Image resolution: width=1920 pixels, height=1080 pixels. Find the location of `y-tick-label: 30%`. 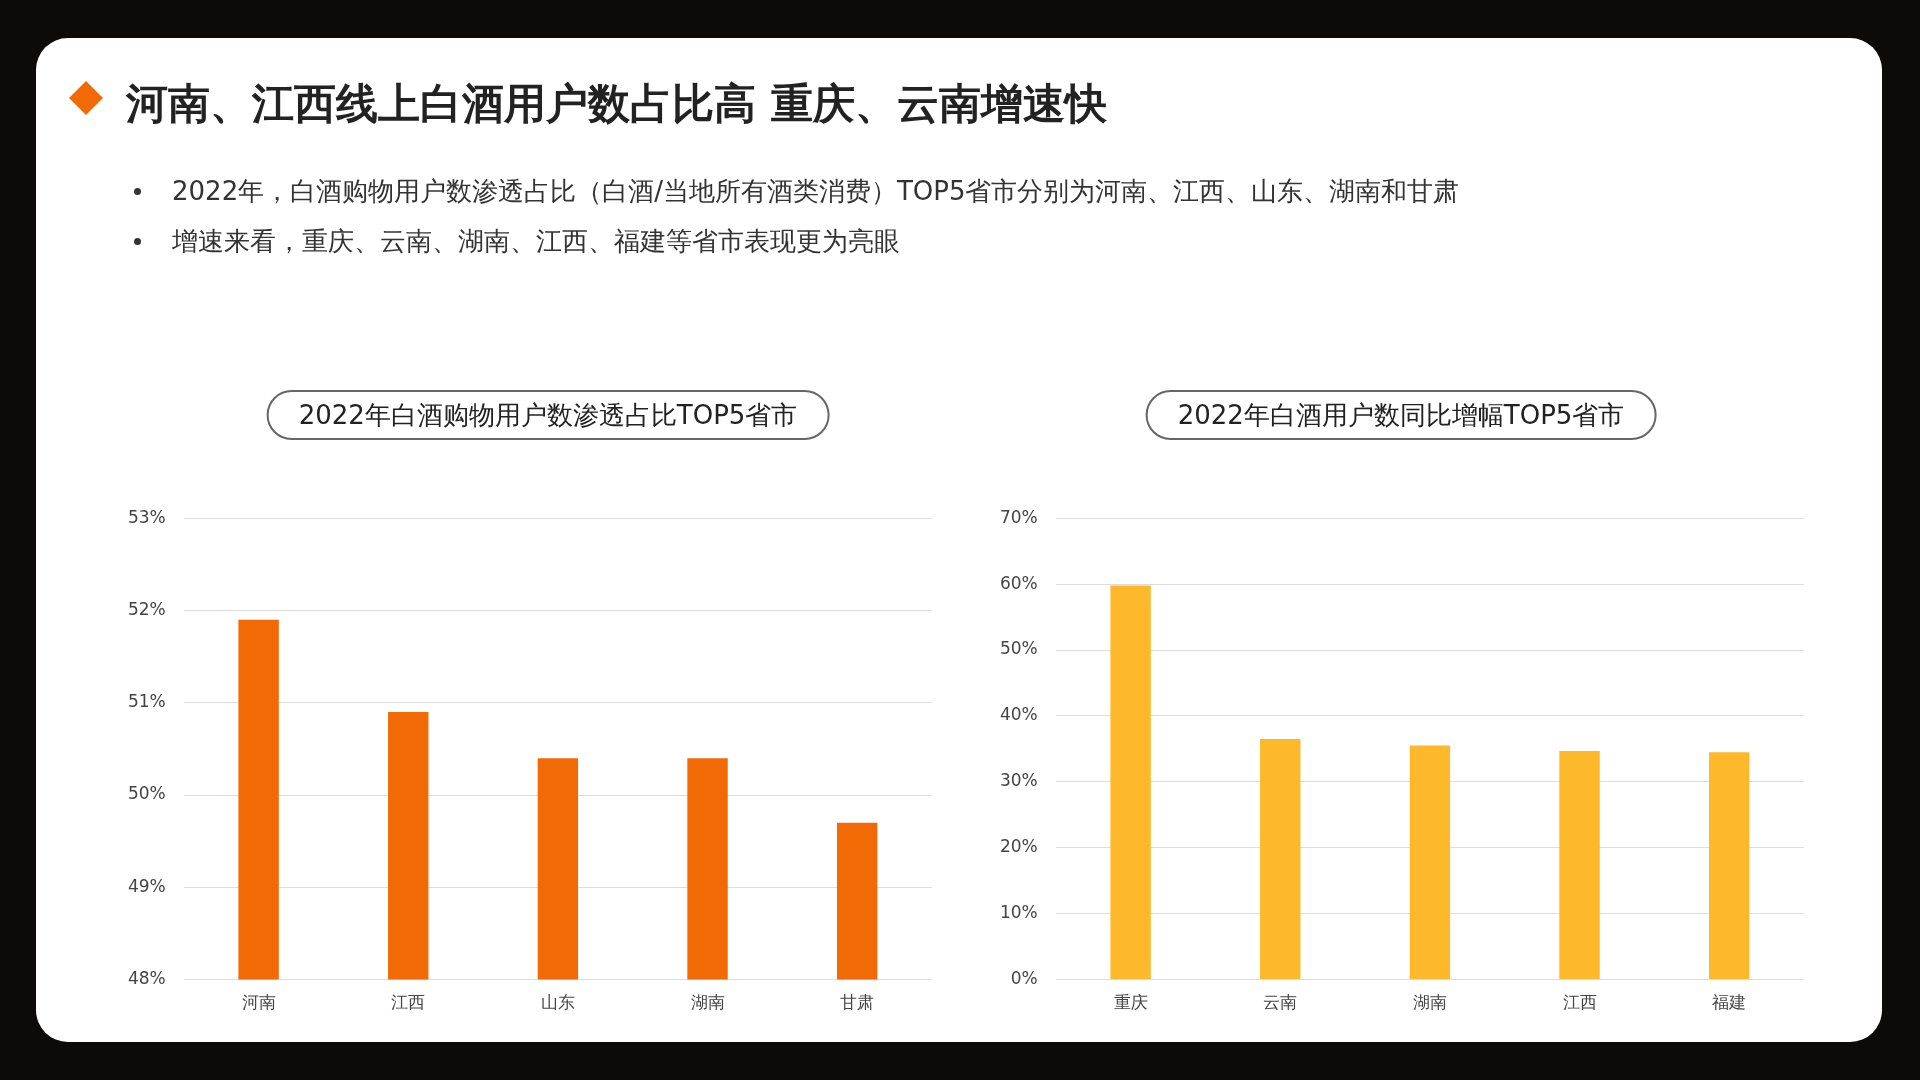

y-tick-label: 30% is located at coordinates (1018, 780).